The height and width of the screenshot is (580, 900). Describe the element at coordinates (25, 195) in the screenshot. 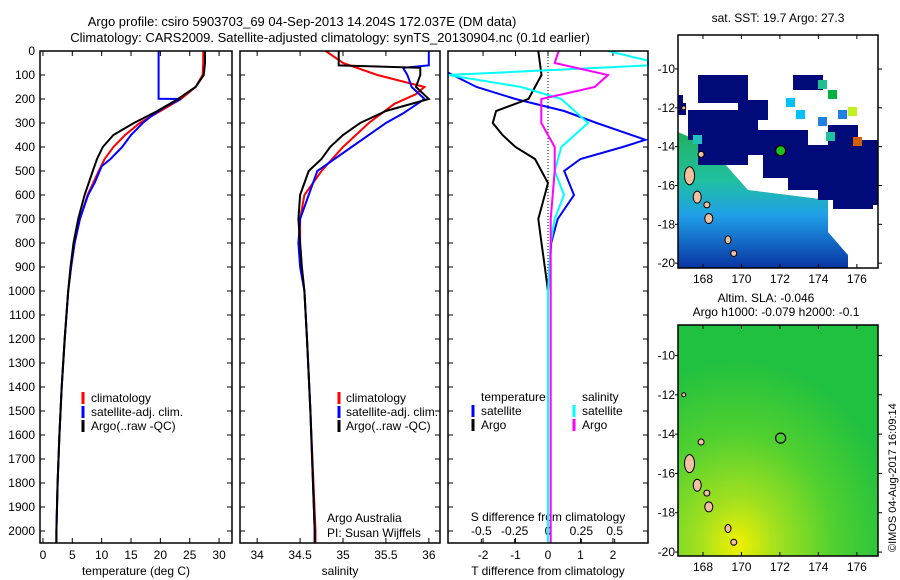

I see `y-tick-label: 600` at that location.